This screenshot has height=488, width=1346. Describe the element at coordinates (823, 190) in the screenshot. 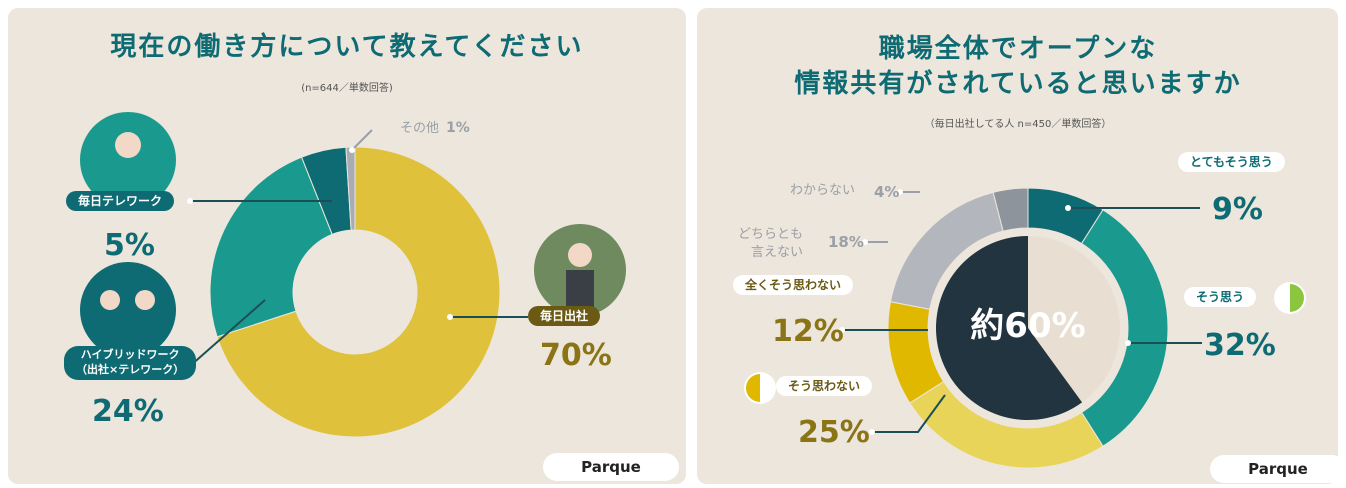

I see `category-label: わからない` at that location.